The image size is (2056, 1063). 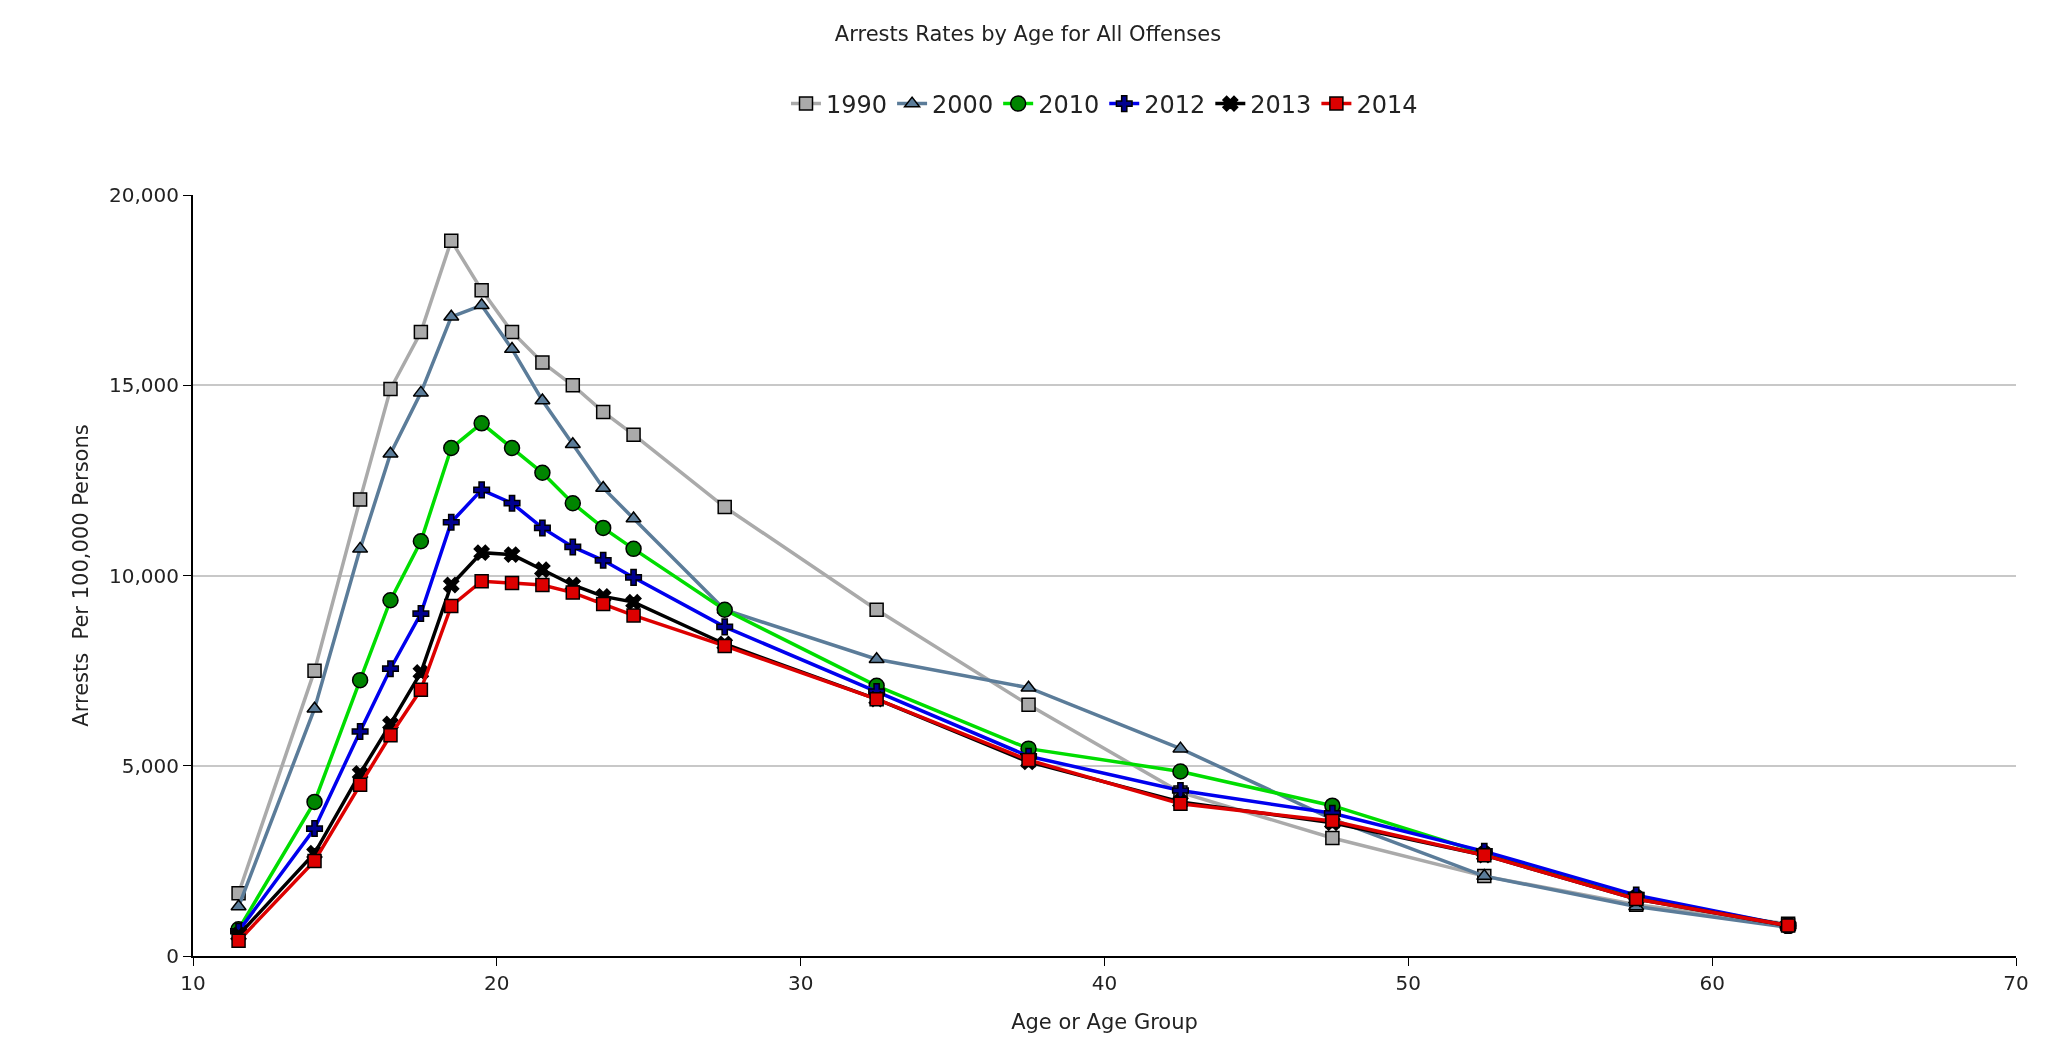 What do you see at coordinates (150, 765) in the screenshot?
I see `y-tick-label: 5,000` at bounding box center [150, 765].